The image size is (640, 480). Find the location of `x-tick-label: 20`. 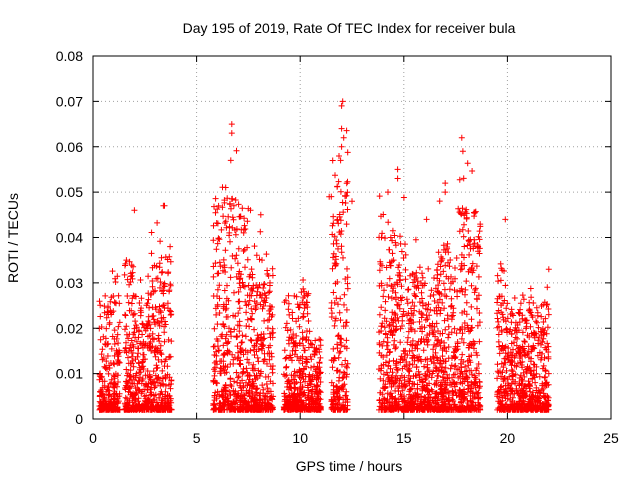

x-tick-label: 20 is located at coordinates (508, 438).